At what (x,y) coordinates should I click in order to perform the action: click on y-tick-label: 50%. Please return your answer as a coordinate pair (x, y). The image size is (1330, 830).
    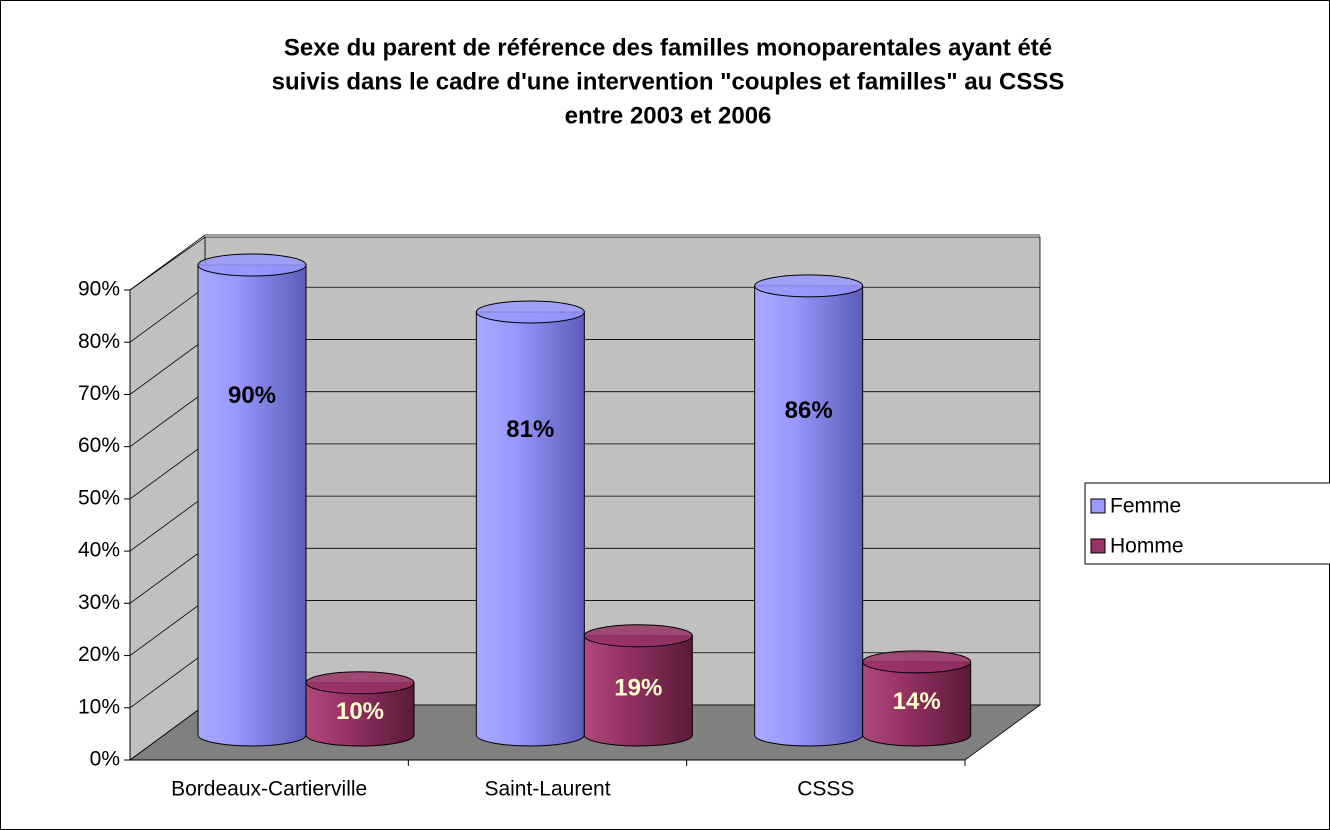
    Looking at the image, I should click on (99, 497).